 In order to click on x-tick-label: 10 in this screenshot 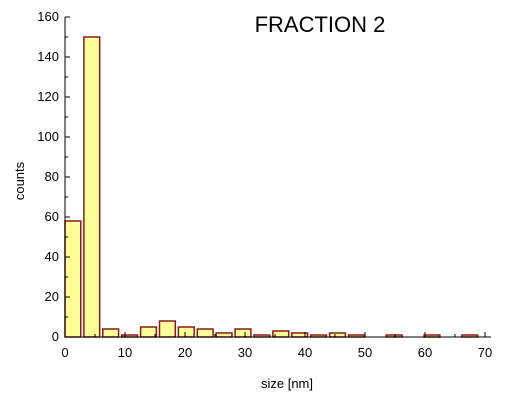, I will do `click(125, 352)`.